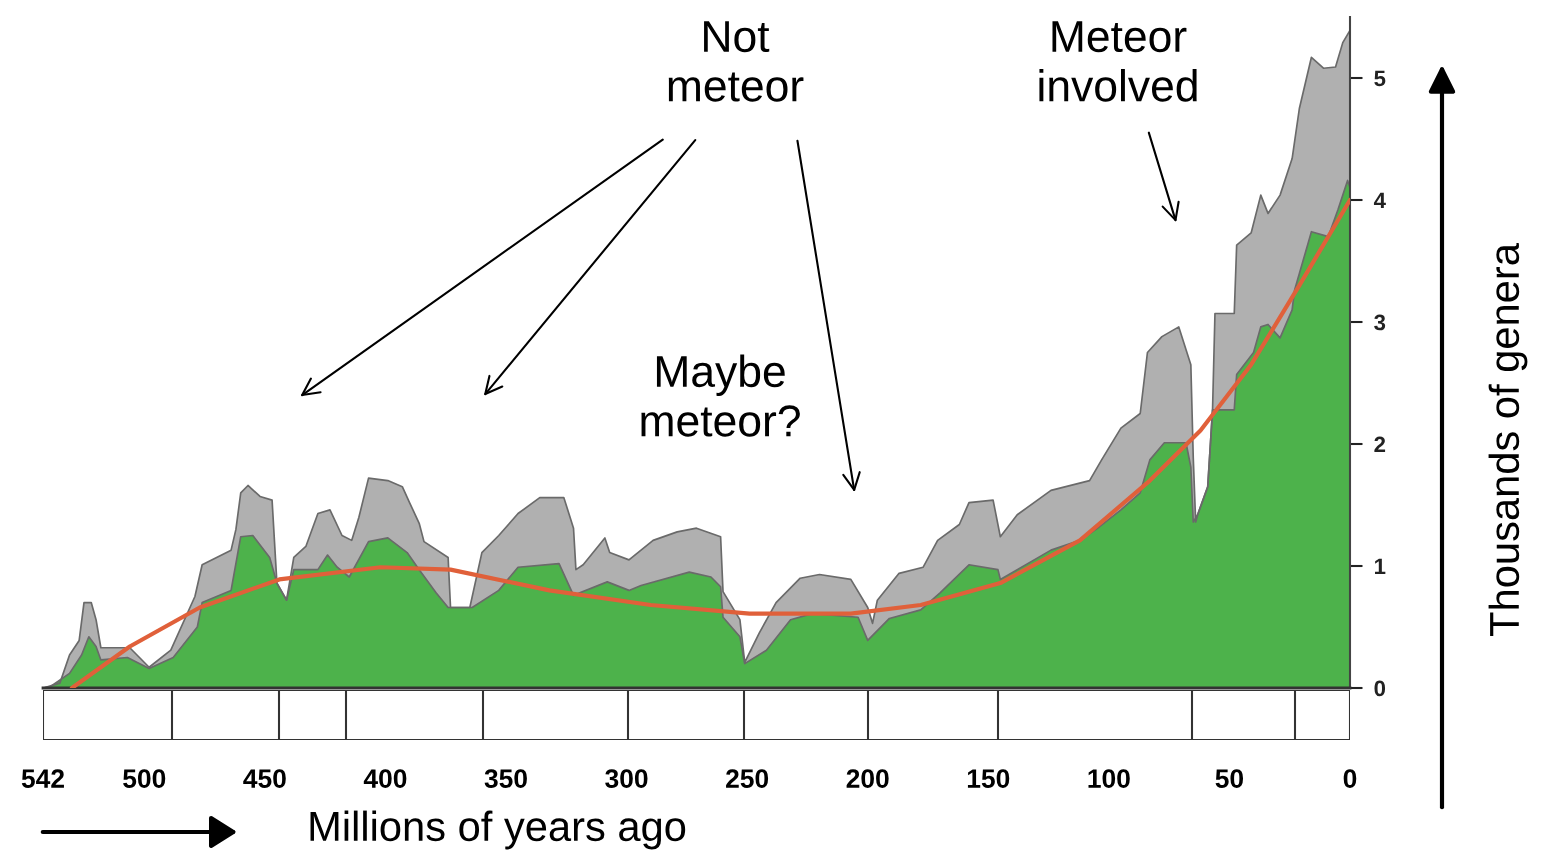 Image resolution: width=1550 pixels, height=865 pixels. Describe the element at coordinates (1118, 61) in the screenshot. I see `annotation: Meteor involved` at that location.